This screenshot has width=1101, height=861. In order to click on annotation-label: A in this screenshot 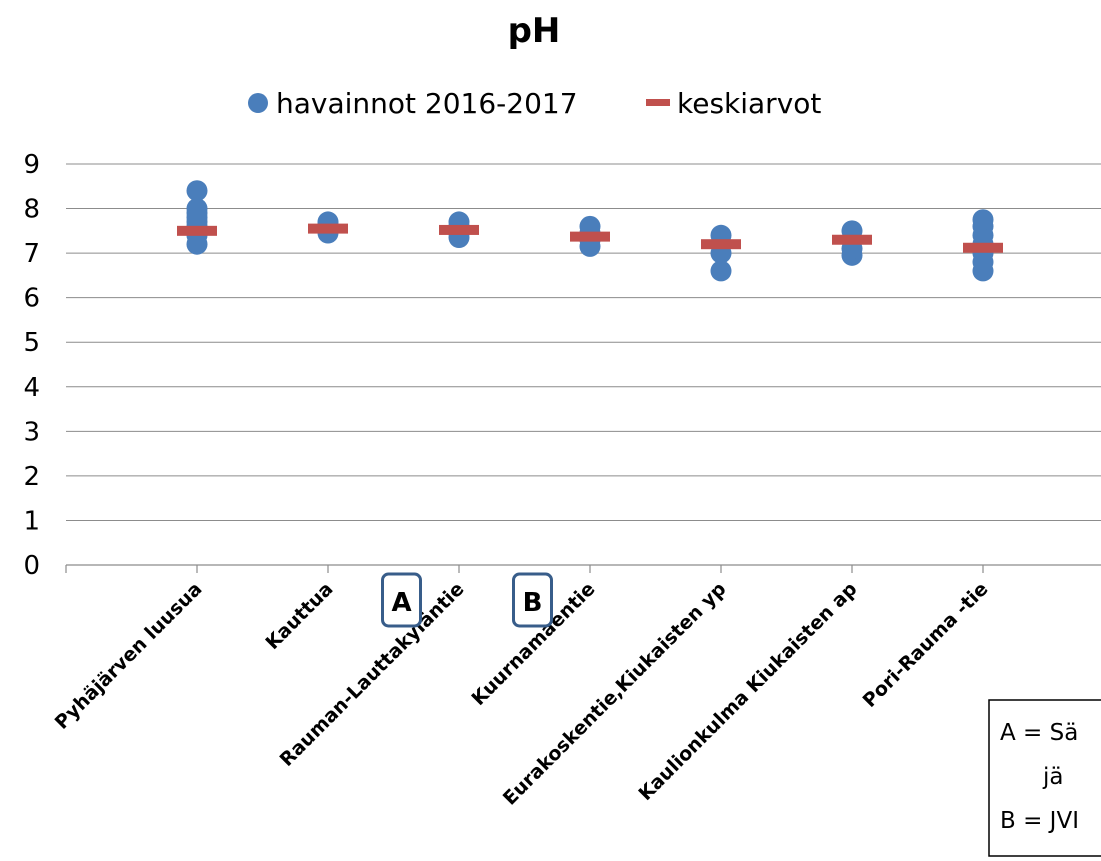, I will do `click(401, 603)`.